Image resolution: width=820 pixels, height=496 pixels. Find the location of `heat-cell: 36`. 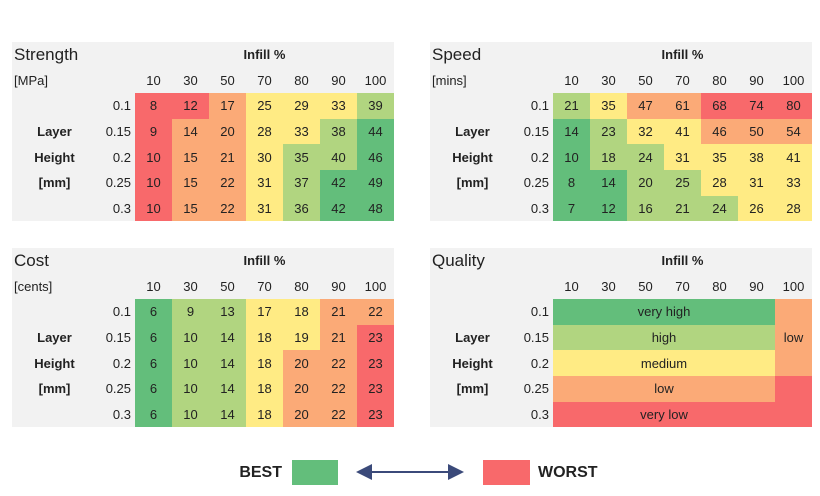

heat-cell: 36 is located at coordinates (301, 208).